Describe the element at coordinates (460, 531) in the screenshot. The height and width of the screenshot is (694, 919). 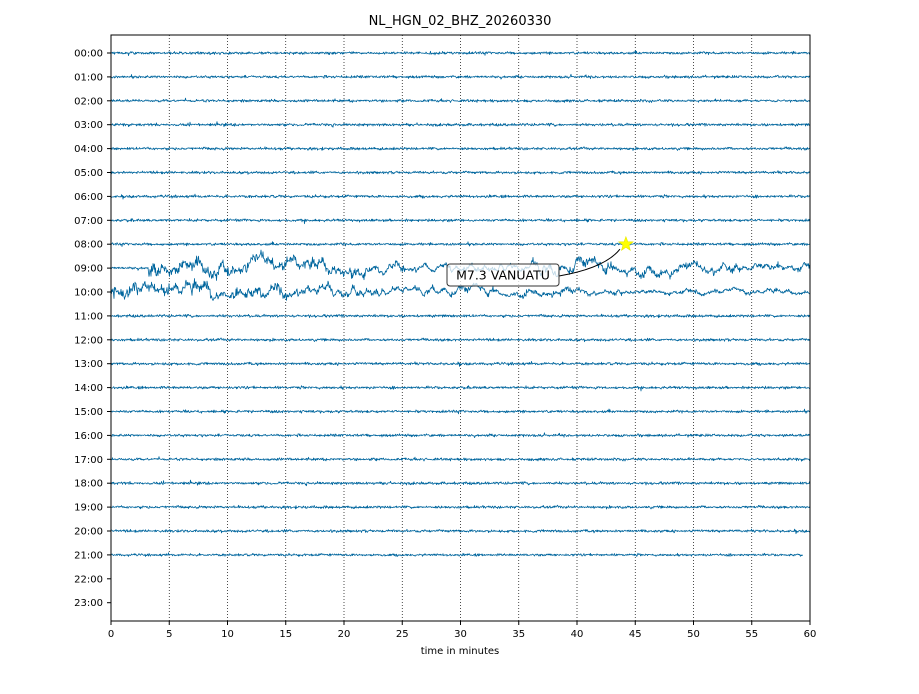
I see `trace-2000` at that location.